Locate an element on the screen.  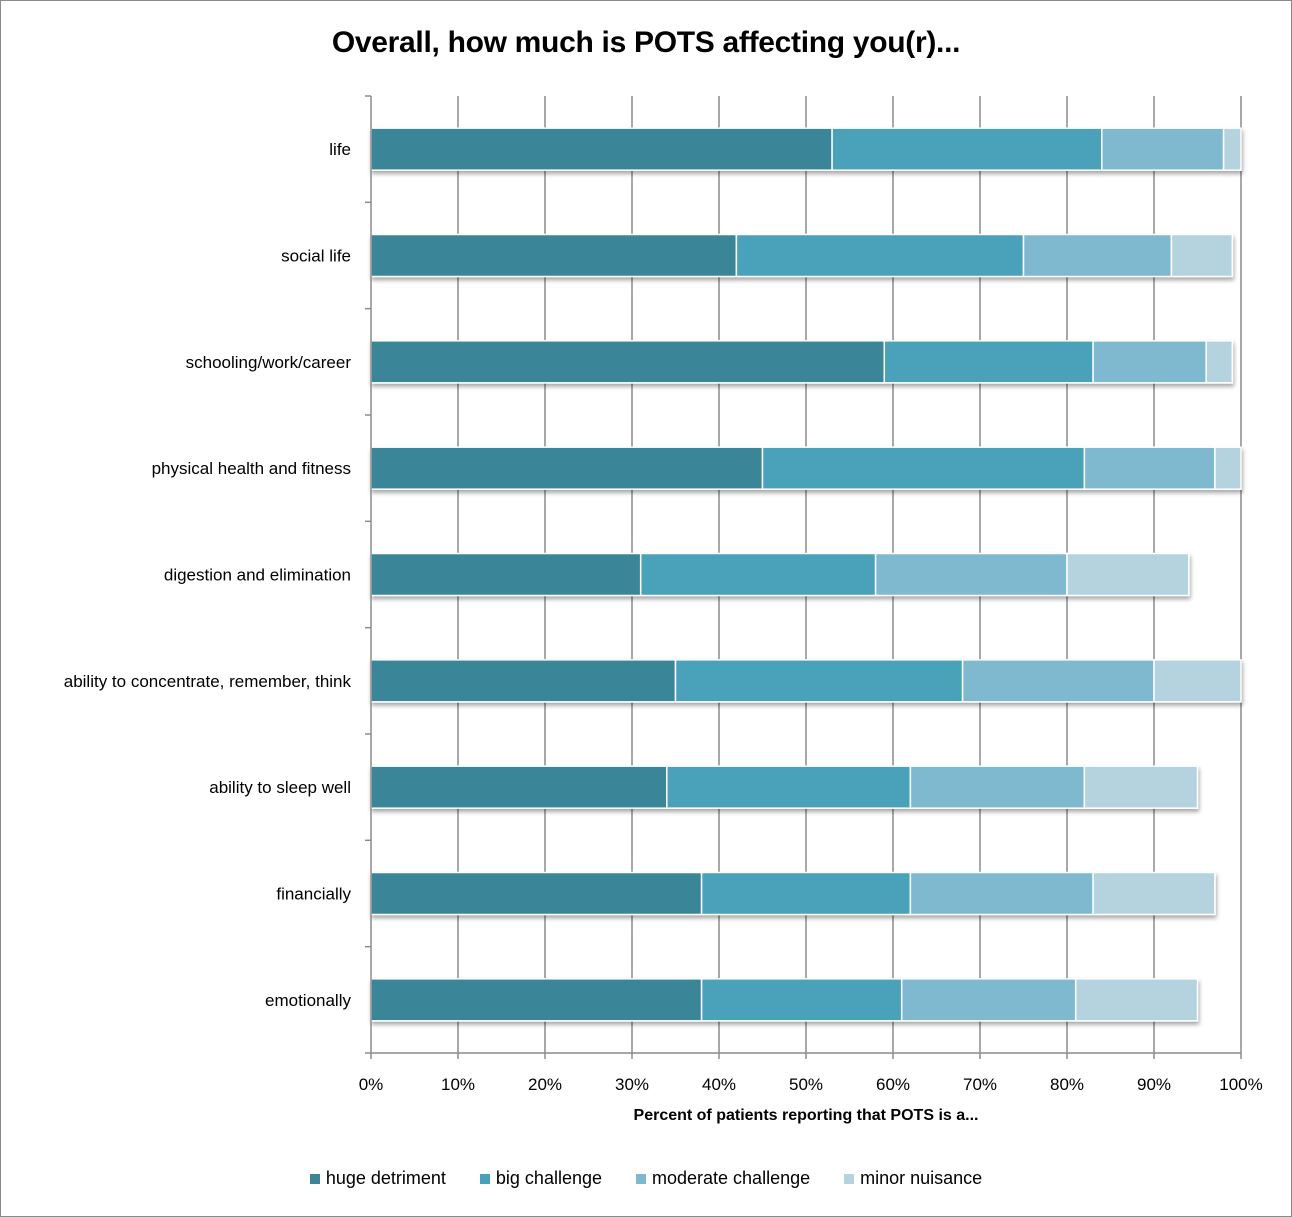
legend-item: moderate challenge is located at coordinates (723, 1178).